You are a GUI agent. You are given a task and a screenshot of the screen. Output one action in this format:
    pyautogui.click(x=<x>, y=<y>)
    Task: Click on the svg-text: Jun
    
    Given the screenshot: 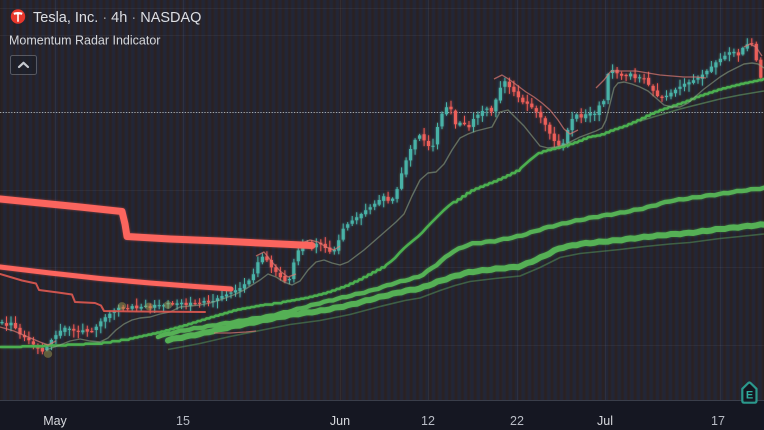 What is the action you would take?
    pyautogui.click(x=340, y=421)
    